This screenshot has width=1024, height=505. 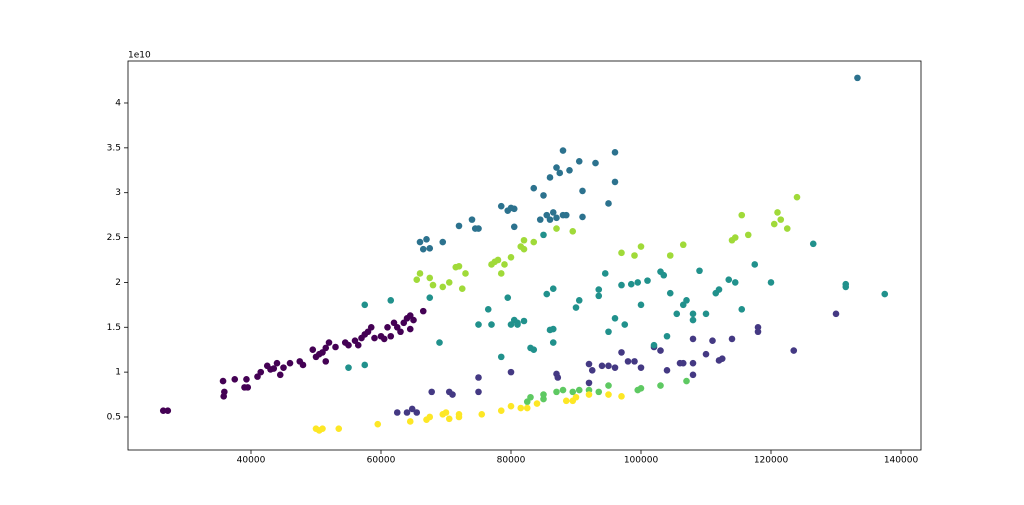 What do you see at coordinates (641, 461) in the screenshot?
I see `x-tick-label: 100000` at bounding box center [641, 461].